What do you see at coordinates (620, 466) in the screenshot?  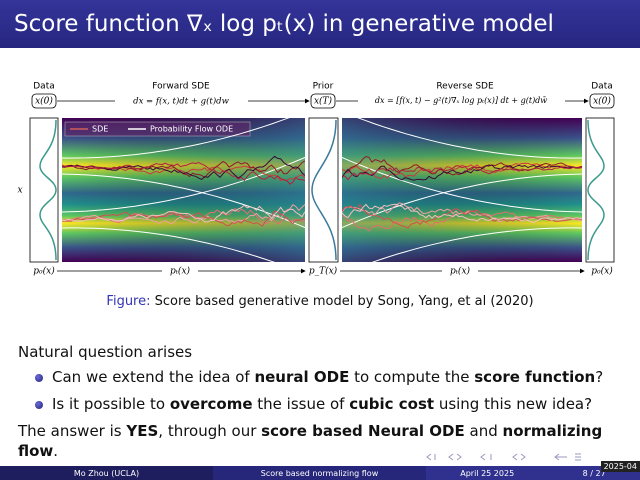 I see `timestamp-overlay: 2025-04` at bounding box center [620, 466].